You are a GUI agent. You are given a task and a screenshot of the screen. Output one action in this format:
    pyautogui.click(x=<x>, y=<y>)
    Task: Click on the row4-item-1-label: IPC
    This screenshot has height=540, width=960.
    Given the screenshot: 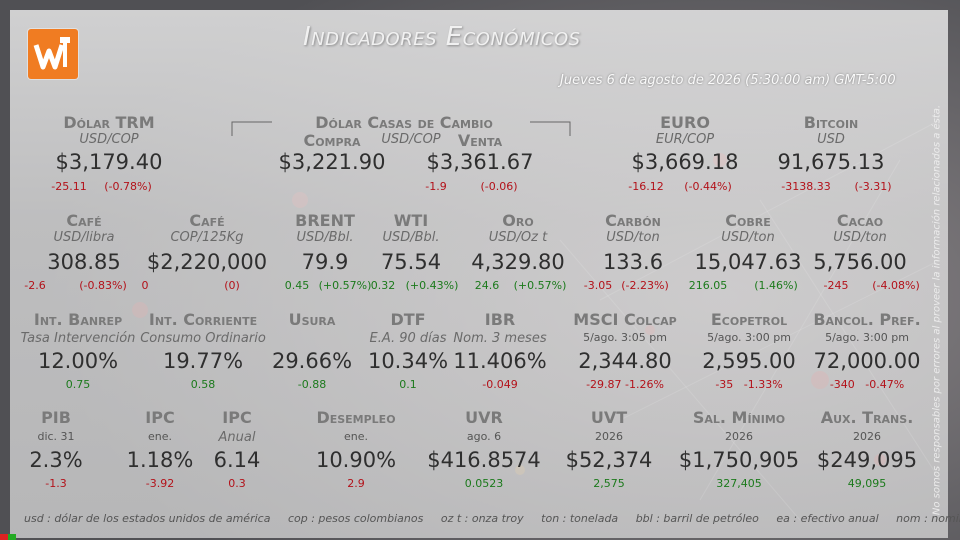 What is the action you would take?
    pyautogui.click(x=160, y=417)
    